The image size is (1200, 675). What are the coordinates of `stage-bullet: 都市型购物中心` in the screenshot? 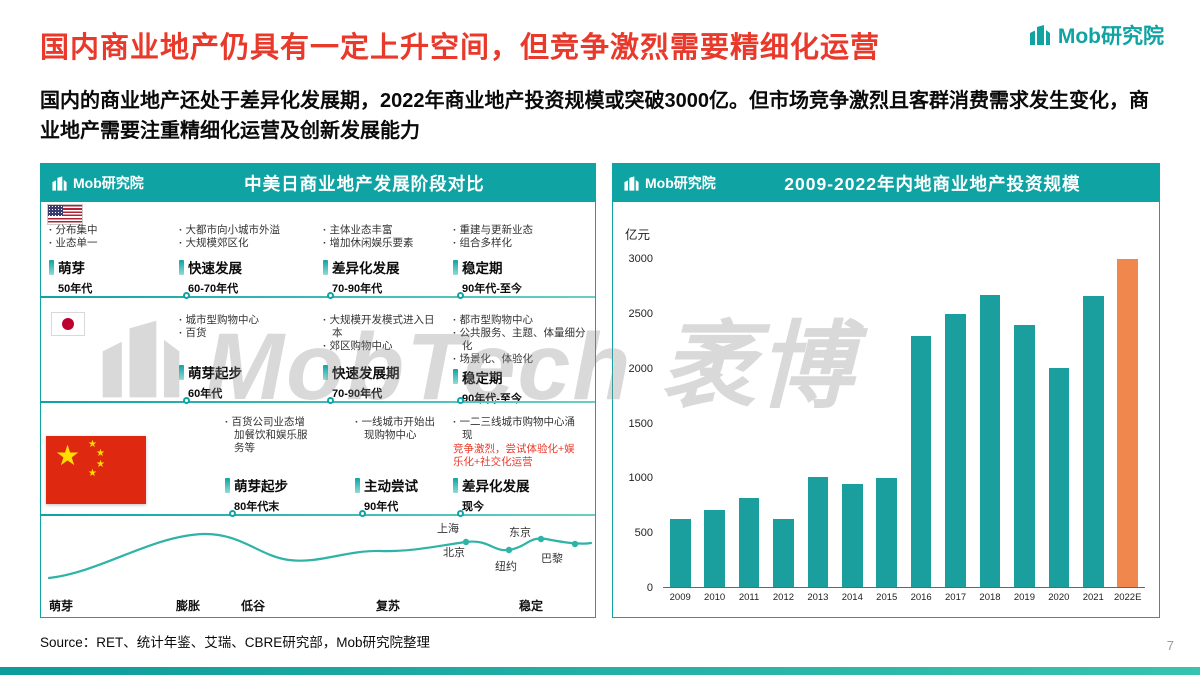 It's located at (522, 320).